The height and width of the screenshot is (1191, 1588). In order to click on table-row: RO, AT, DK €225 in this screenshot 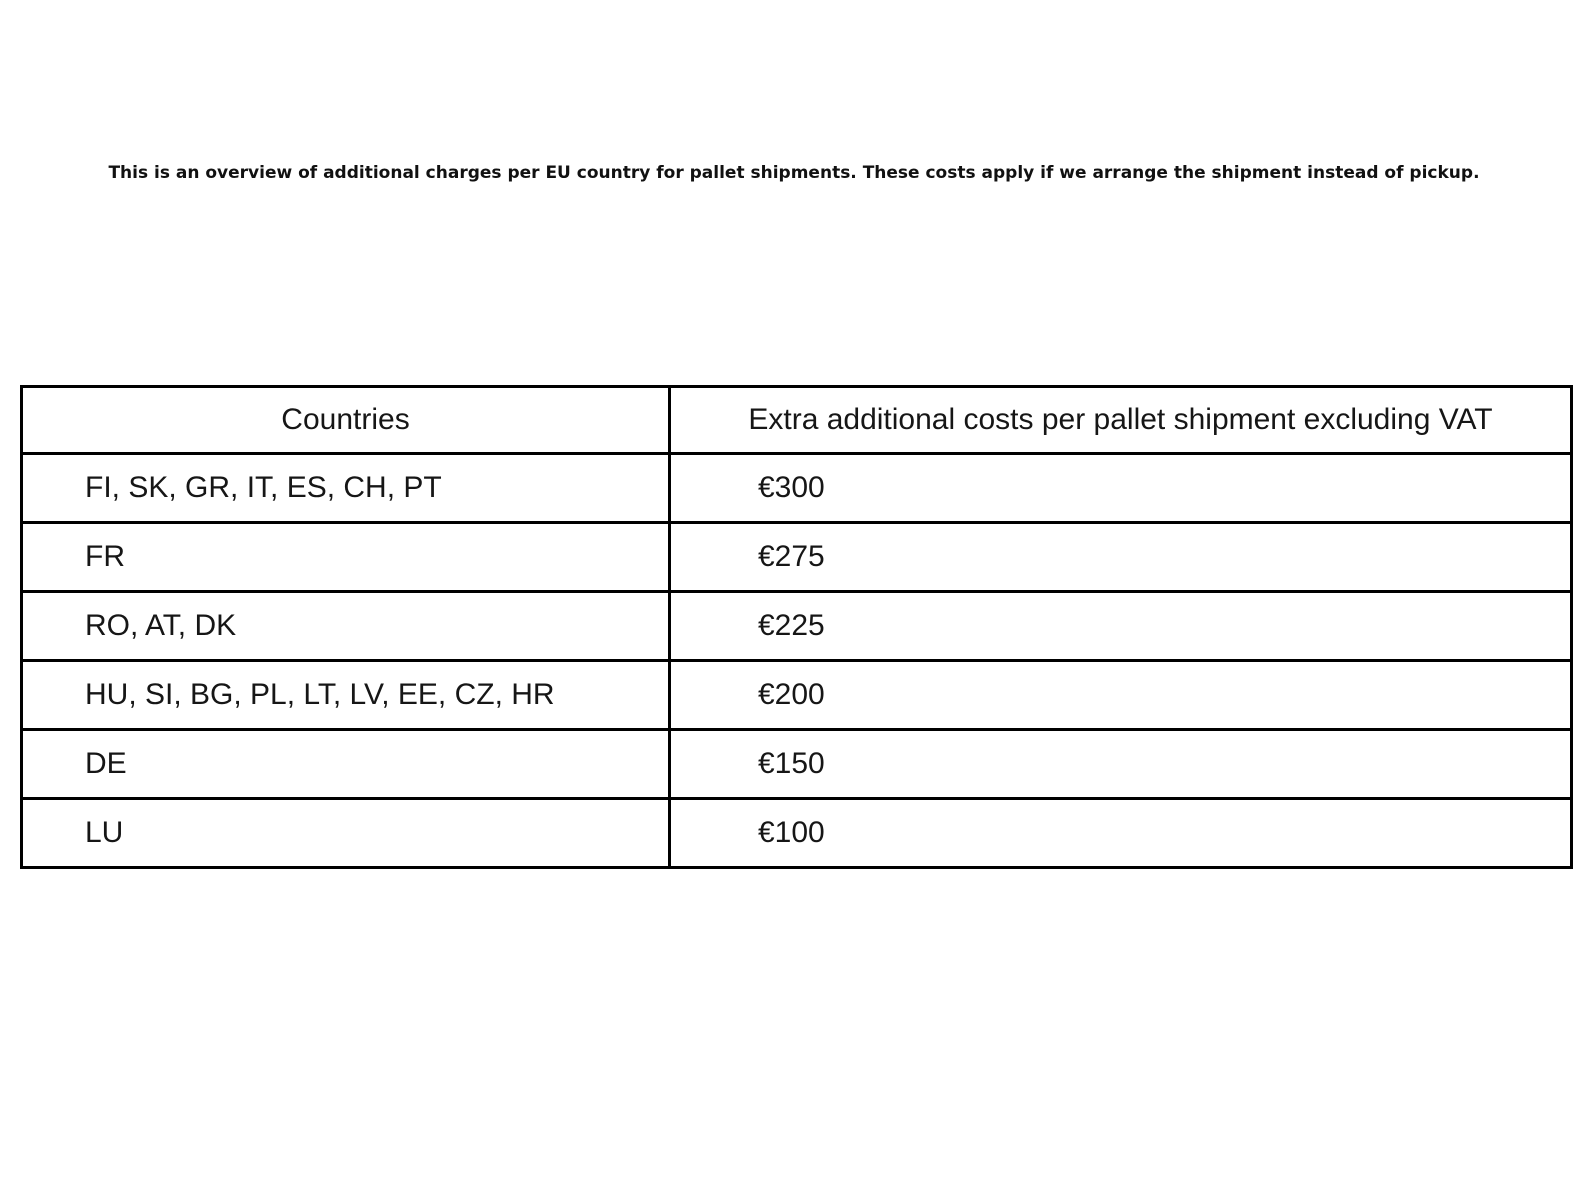, I will do `click(796, 626)`.